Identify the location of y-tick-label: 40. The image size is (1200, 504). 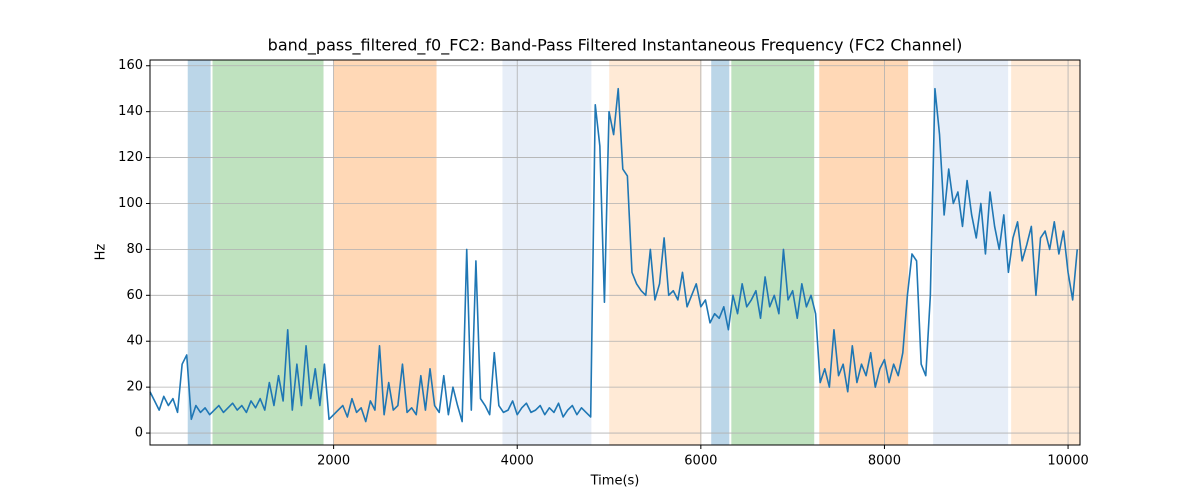
(134, 341).